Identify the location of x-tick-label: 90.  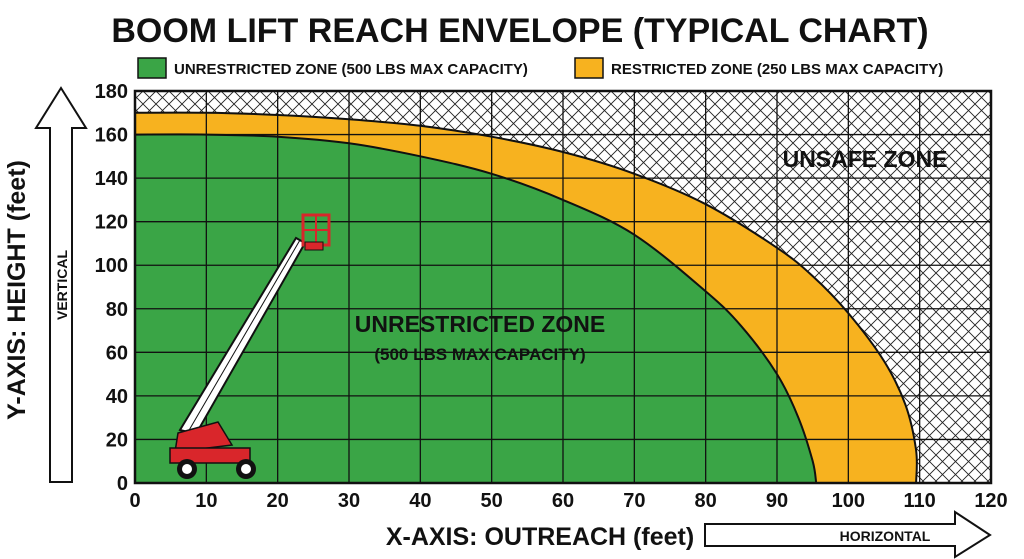
(777, 501).